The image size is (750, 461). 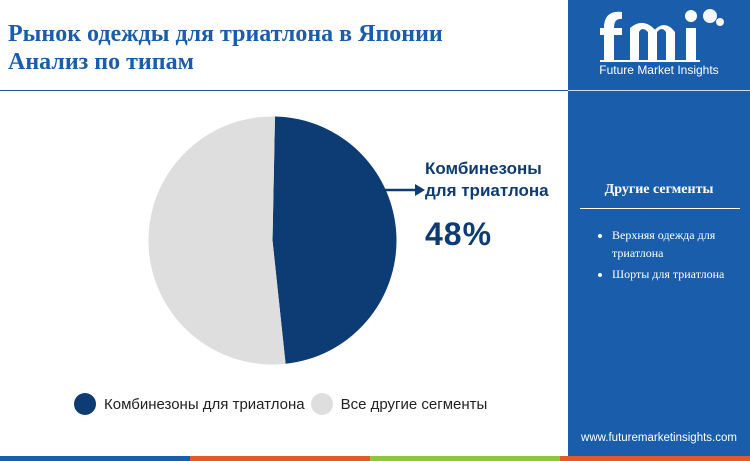 What do you see at coordinates (217, 240) in the screenshot?
I see `pie-slice-others` at bounding box center [217, 240].